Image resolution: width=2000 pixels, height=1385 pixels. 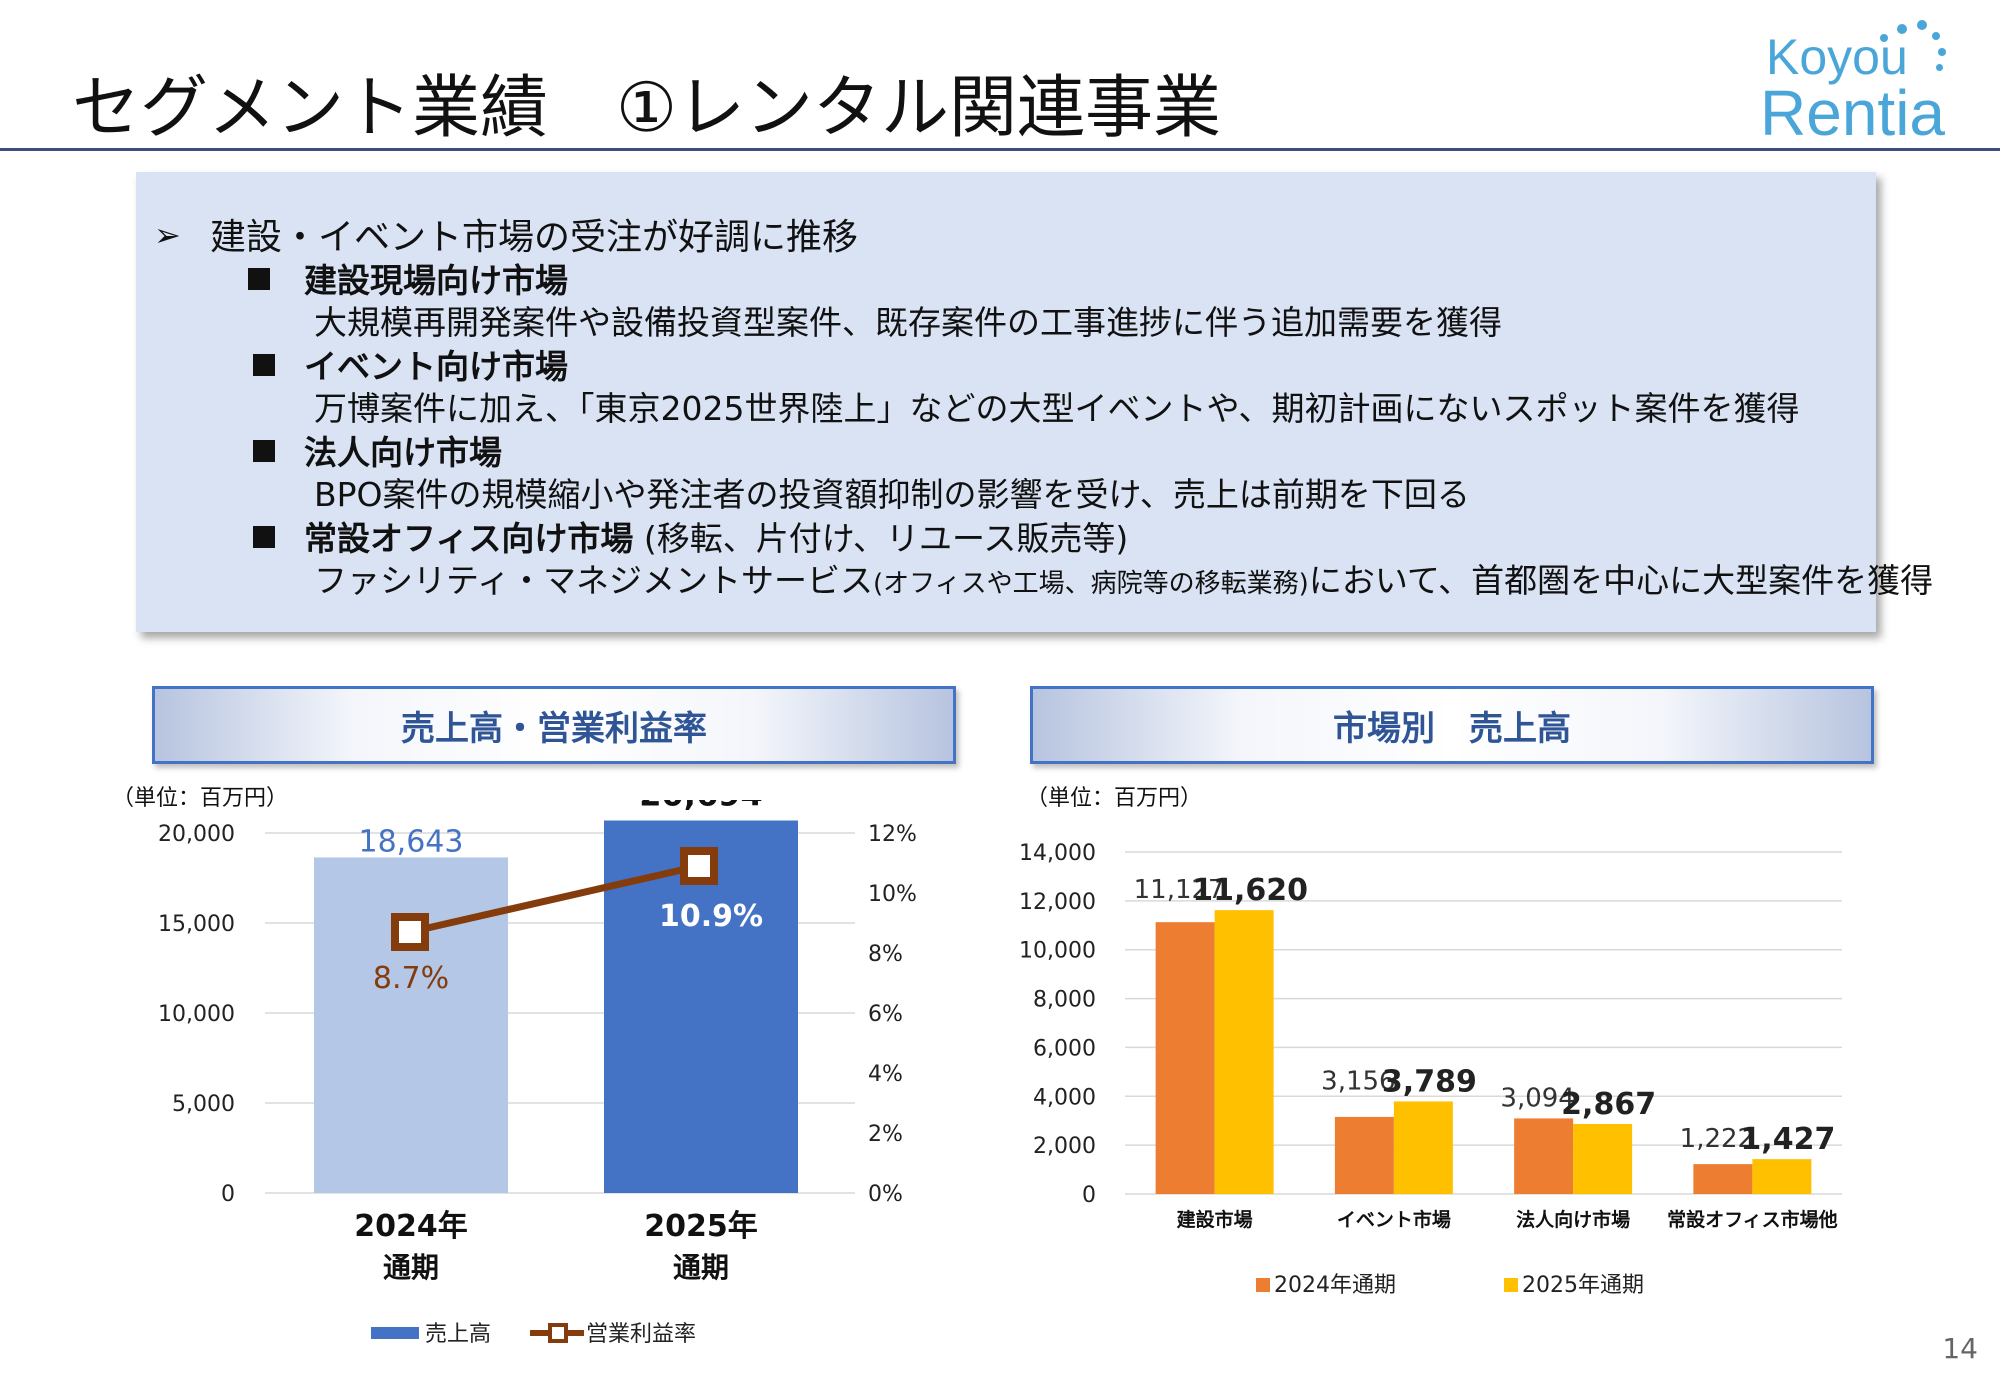 What do you see at coordinates (458, 1334) in the screenshot?
I see `legend-label-sales: 売上高` at bounding box center [458, 1334].